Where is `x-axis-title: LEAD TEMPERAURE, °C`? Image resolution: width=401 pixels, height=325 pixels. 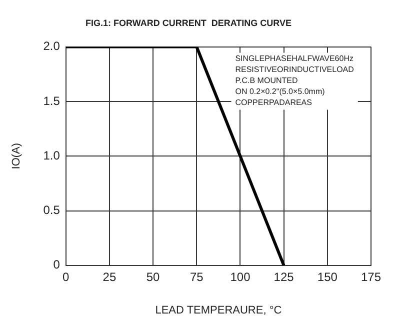 x-axis-title: LEAD TEMPERAURE, °C is located at coordinates (218, 310).